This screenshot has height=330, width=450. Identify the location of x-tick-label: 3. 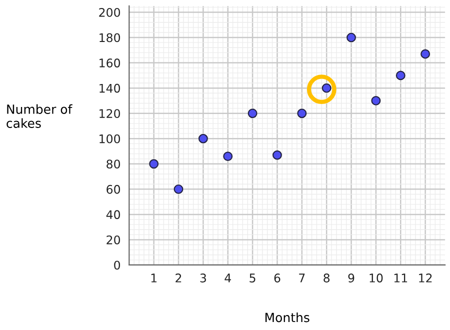
(203, 278).